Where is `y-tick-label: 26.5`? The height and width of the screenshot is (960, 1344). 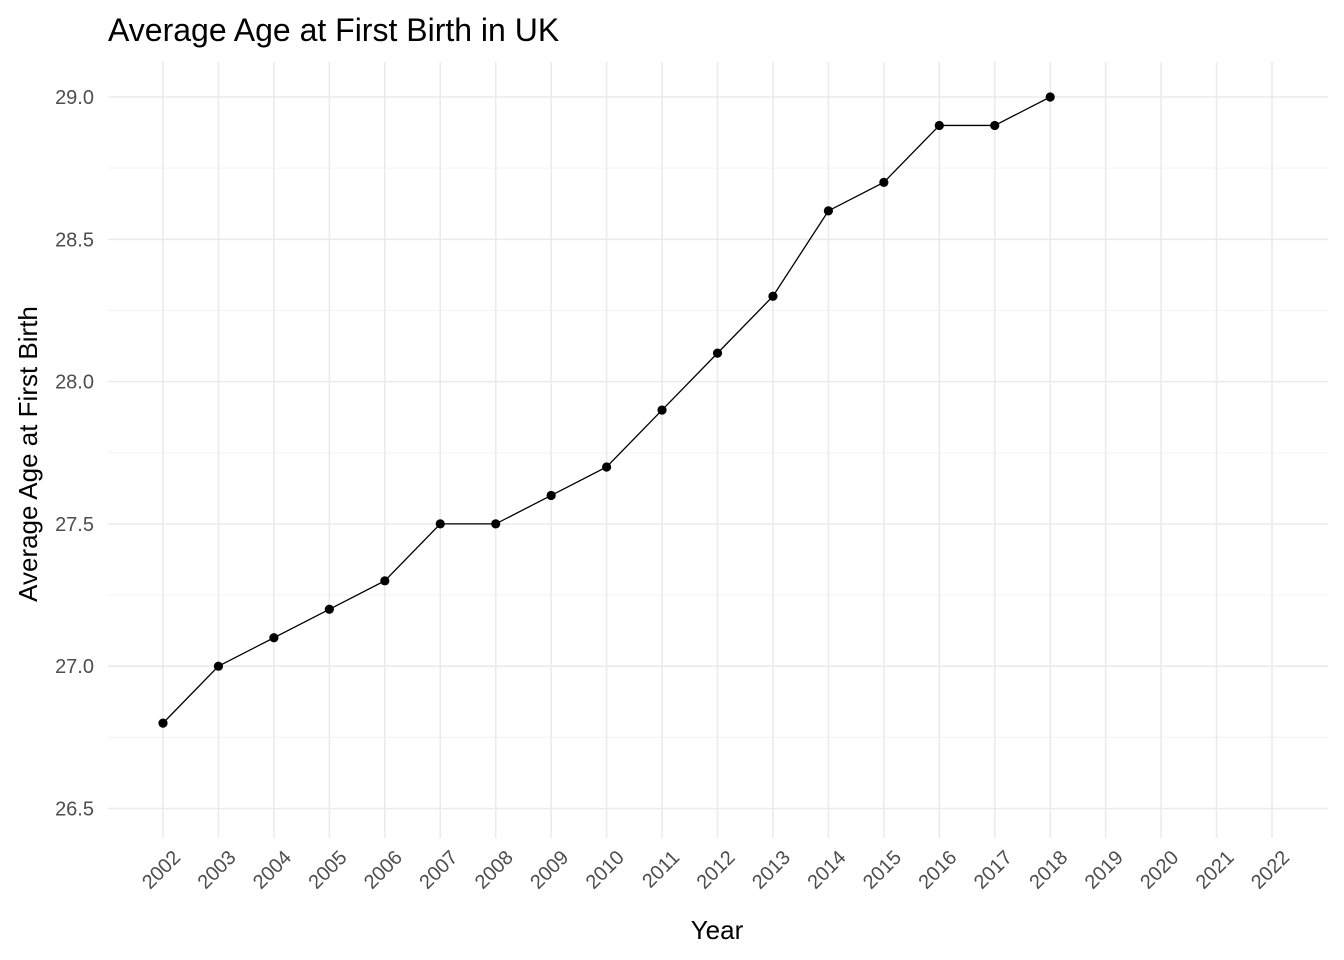 y-tick-label: 26.5 is located at coordinates (74, 810).